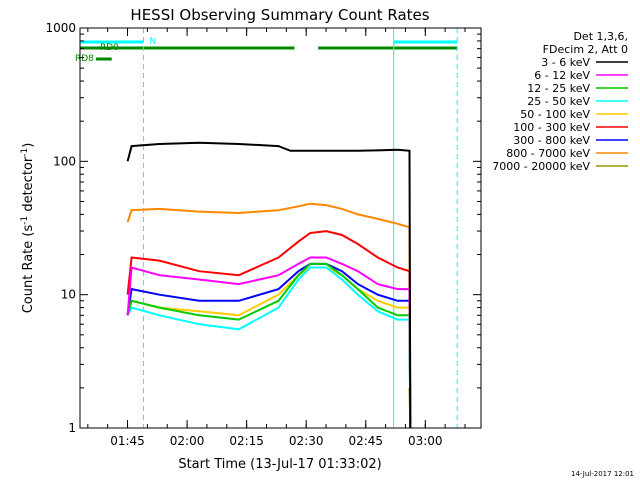 The image size is (640, 480). I want to click on y-axis-label: Count Rate (s-1 detector-1), so click(28, 228).